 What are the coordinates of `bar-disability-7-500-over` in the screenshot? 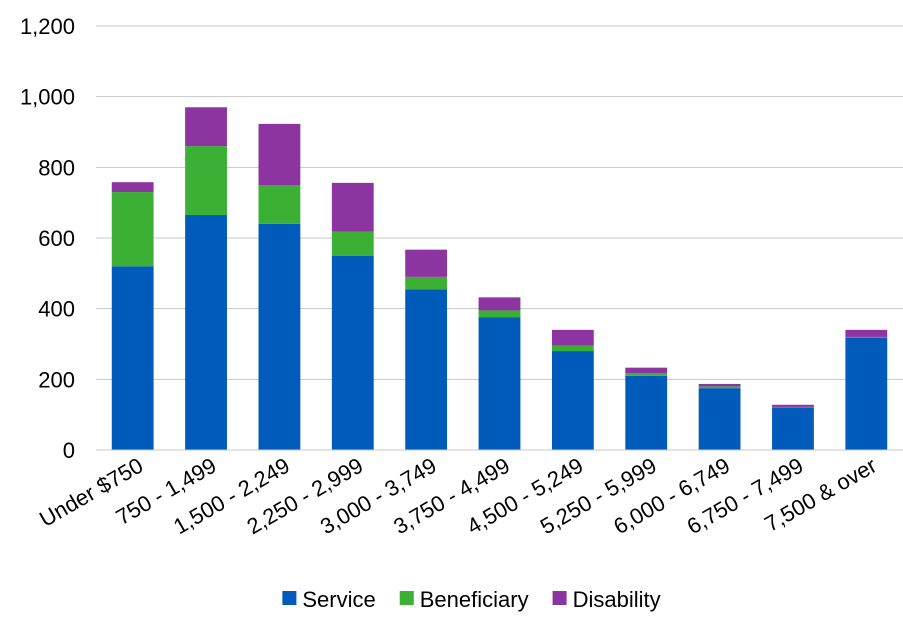 It's located at (866, 333).